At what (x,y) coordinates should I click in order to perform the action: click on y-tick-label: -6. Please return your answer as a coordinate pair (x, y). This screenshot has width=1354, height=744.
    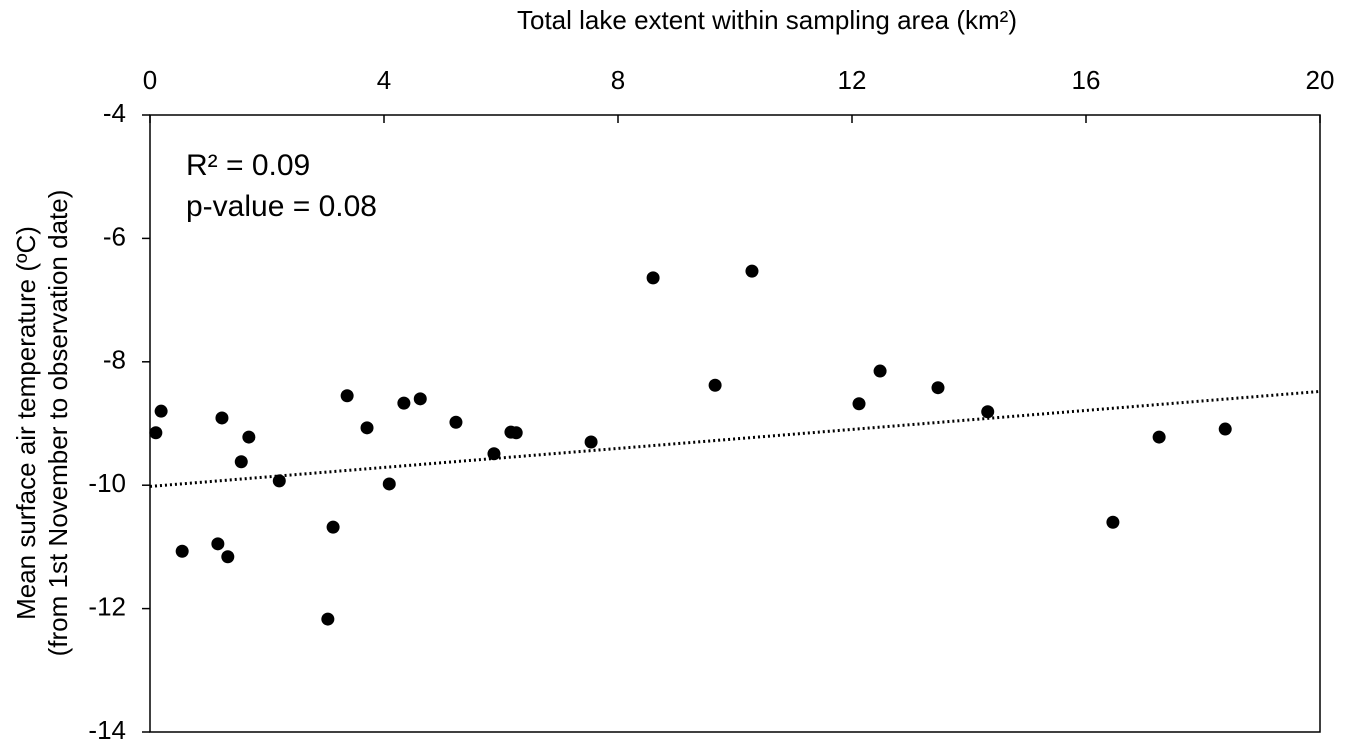
    Looking at the image, I should click on (114, 236).